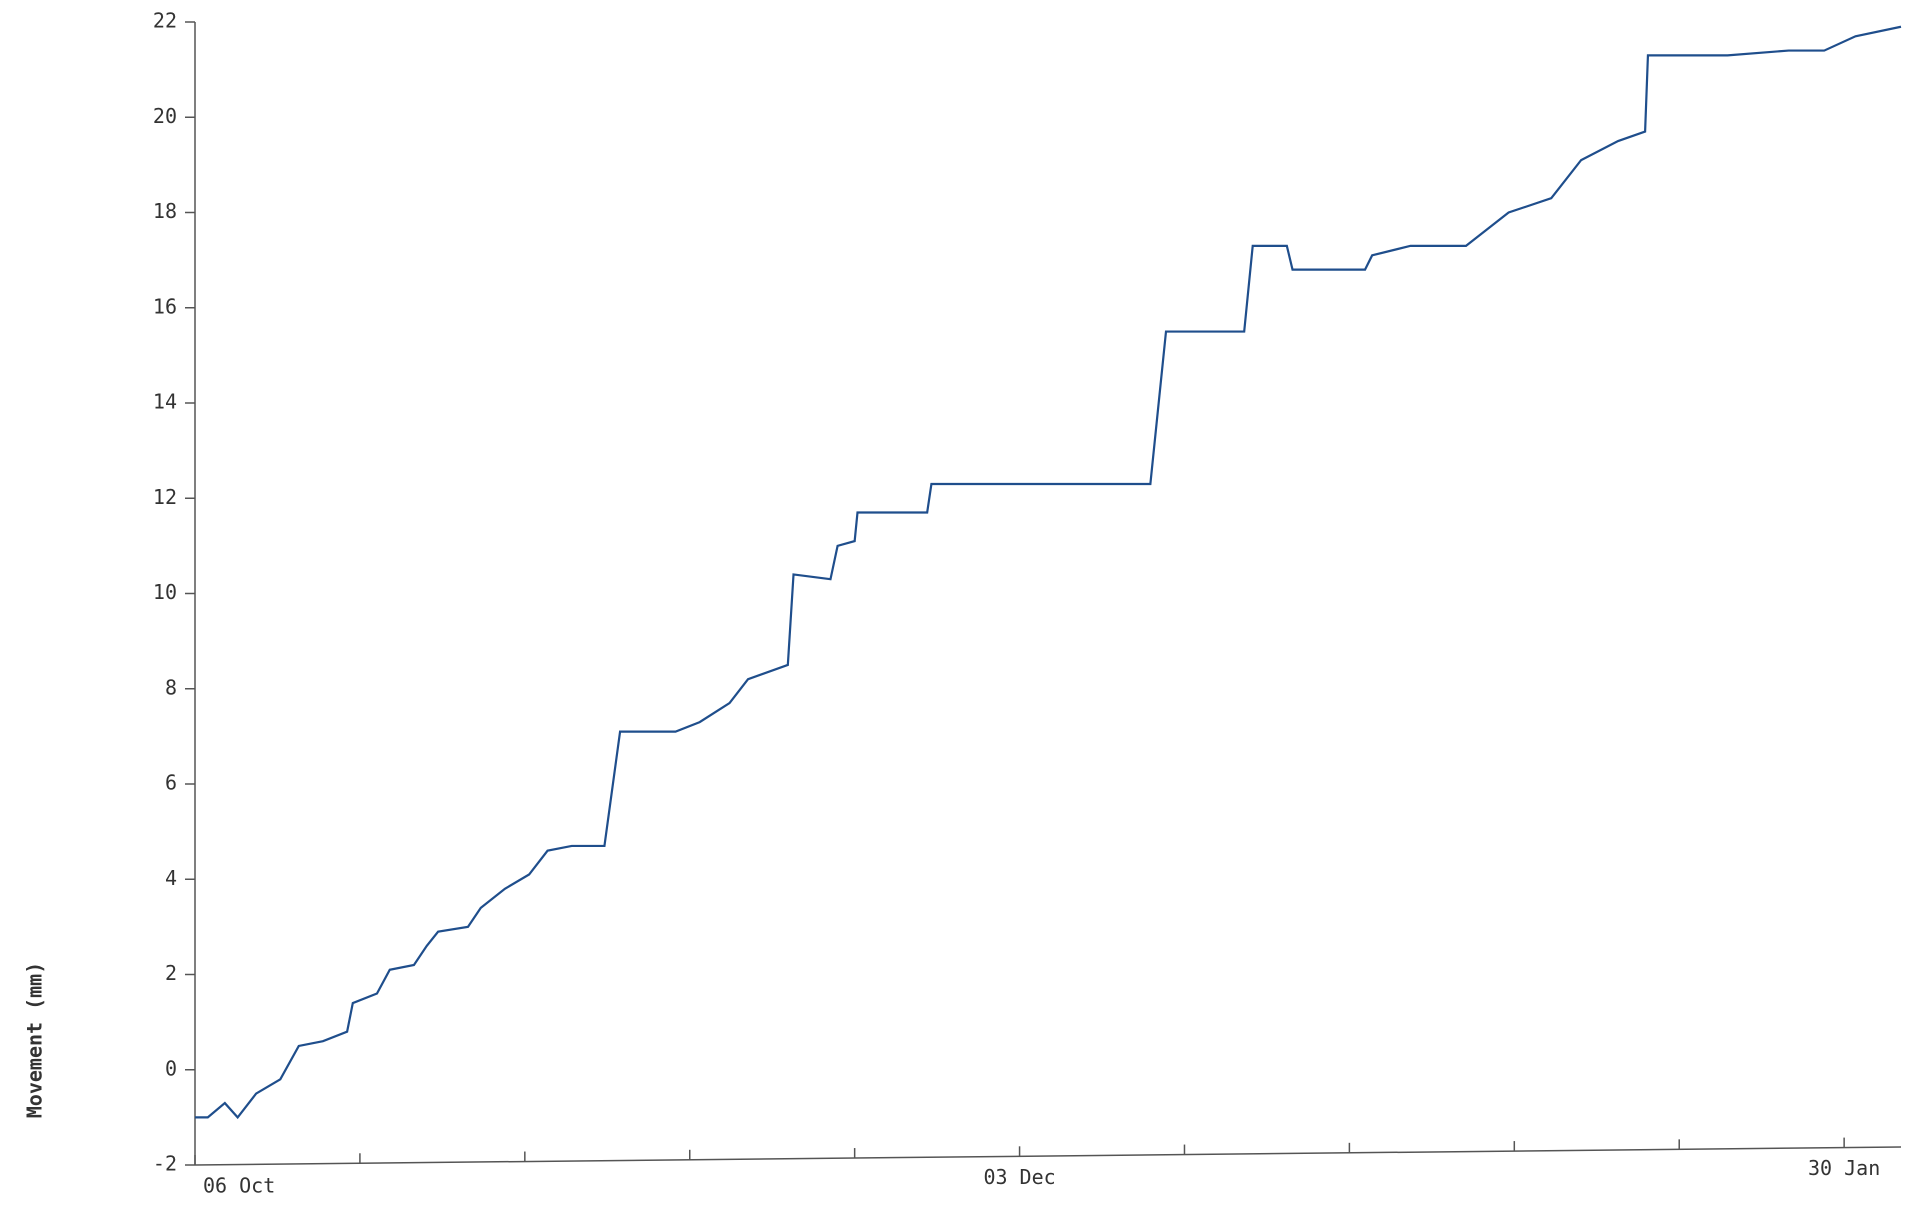 The height and width of the screenshot is (1206, 1907). Describe the element at coordinates (1844, 1168) in the screenshot. I see `x-tick-label: 30 Jan` at that location.